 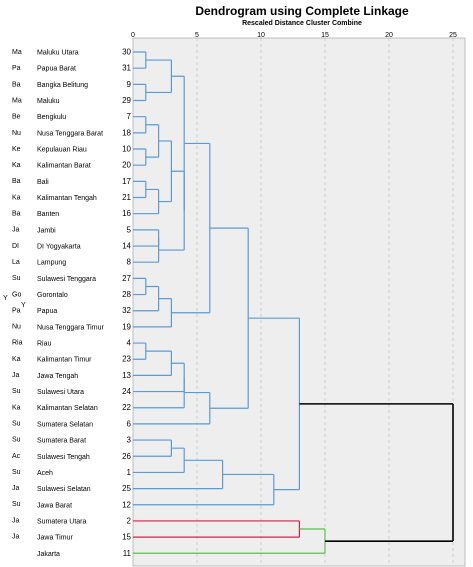 What do you see at coordinates (17, 343) in the screenshot?
I see `truncated-row-label: Ria` at bounding box center [17, 343].